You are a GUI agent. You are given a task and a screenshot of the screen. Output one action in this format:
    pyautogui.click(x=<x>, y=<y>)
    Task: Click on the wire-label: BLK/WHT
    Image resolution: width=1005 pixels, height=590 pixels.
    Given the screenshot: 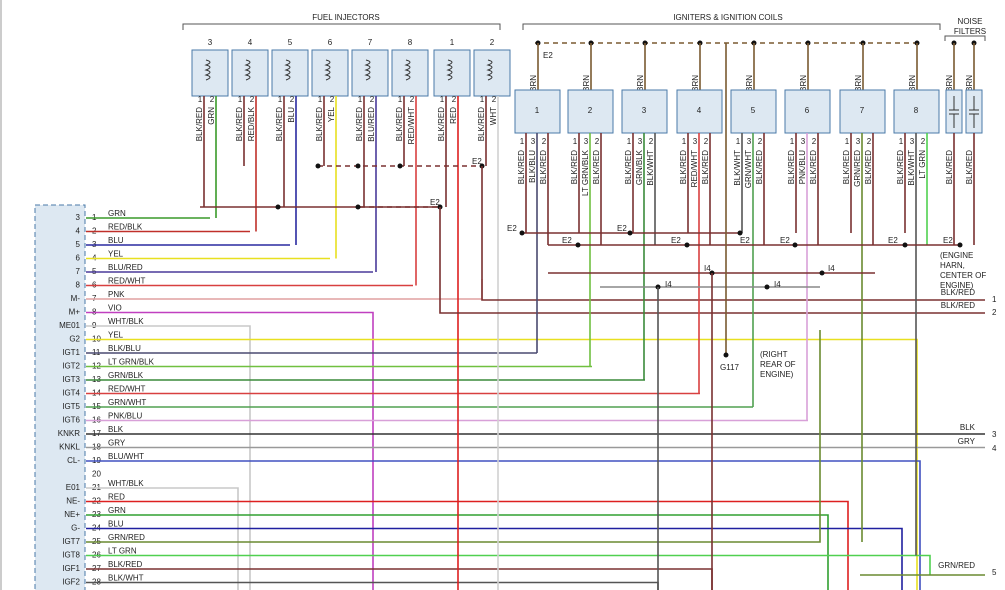 What is the action you would take?
    pyautogui.click(x=737, y=168)
    